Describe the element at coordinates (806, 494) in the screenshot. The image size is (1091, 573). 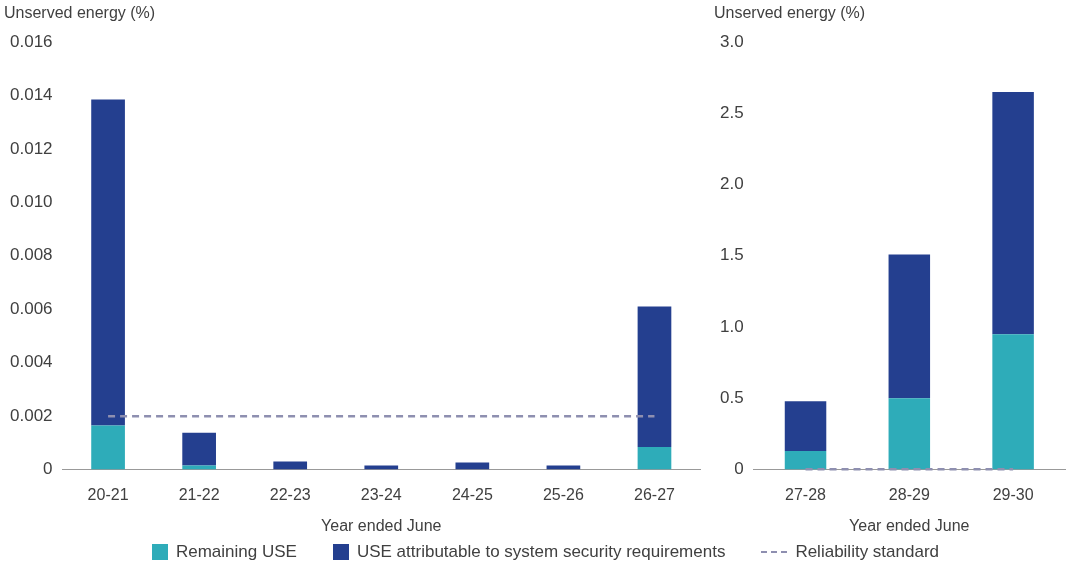
I see `x-tick-label: 27-28` at that location.